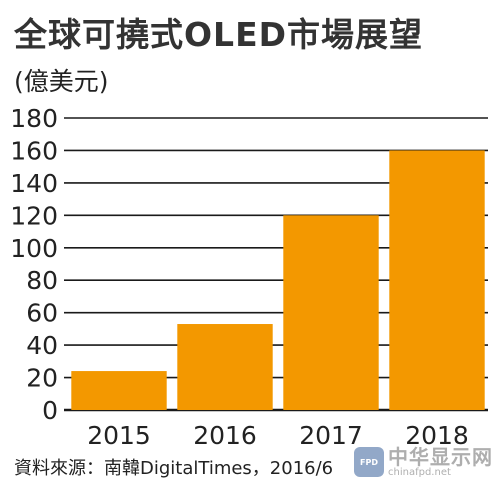  Describe the element at coordinates (331, 312) in the screenshot. I see `bar-2017` at that location.